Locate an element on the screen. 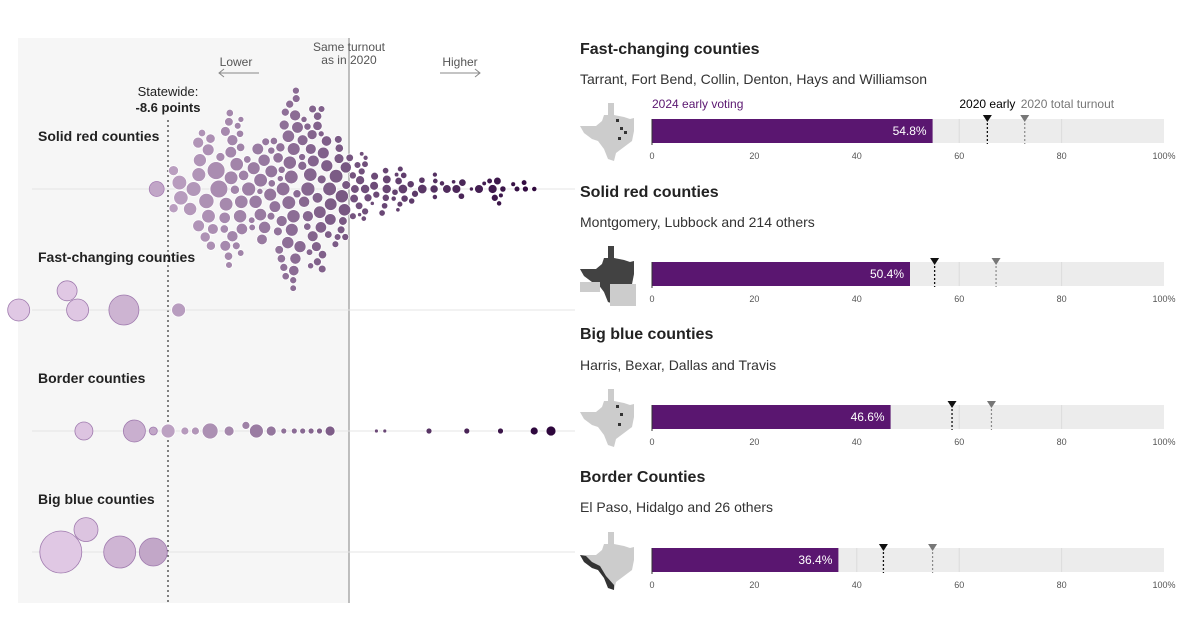  axis-tick-label: 20 is located at coordinates (754, 585).